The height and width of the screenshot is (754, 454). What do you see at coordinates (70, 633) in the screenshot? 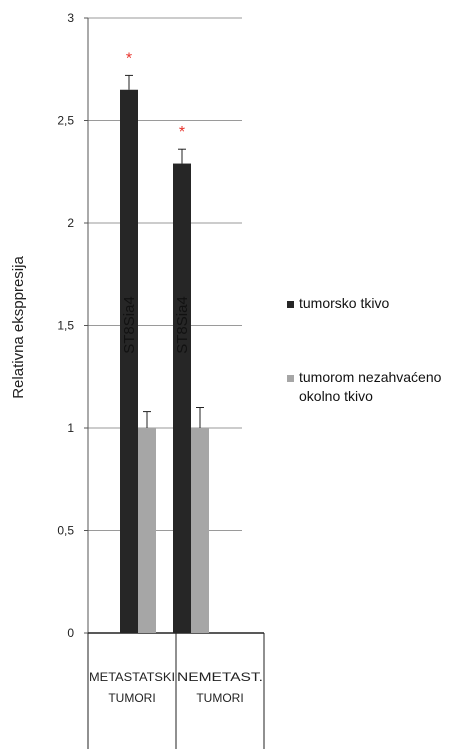
I see `y-tick-label: 0` at bounding box center [70, 633].